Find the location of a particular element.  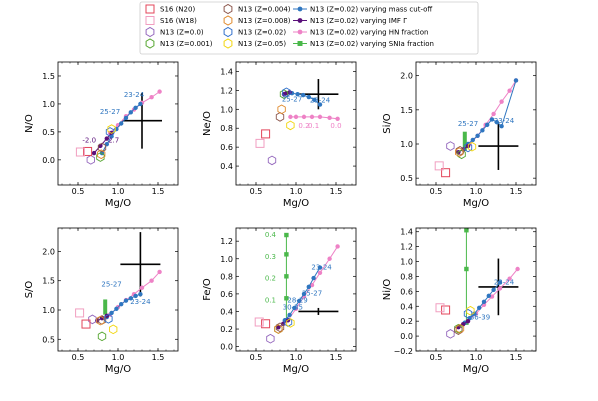

annotation: 0.0 is located at coordinates (335, 126).